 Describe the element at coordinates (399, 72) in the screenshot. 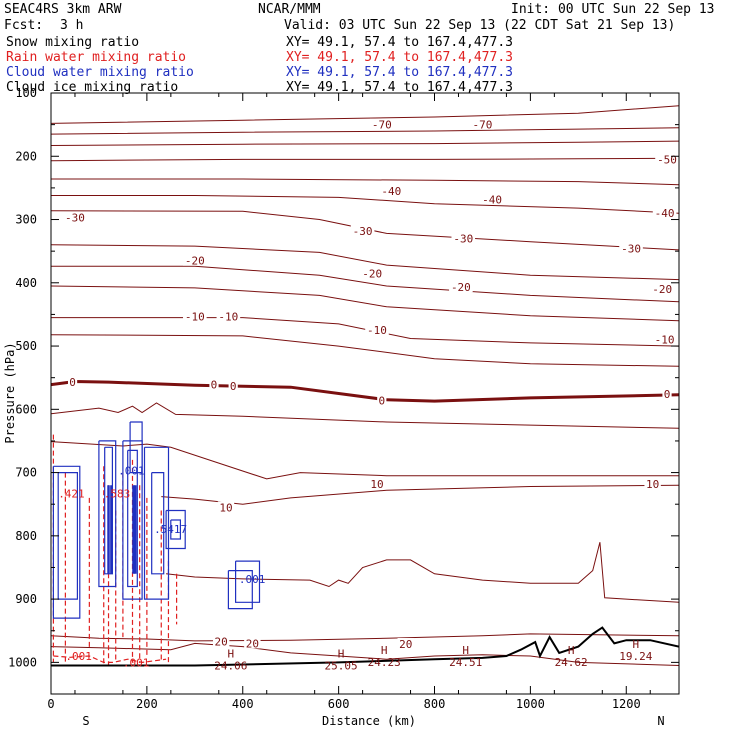

I see `field-cloudwater-xy: XY= 49.1, 57.4 to 167.4,477.3` at that location.